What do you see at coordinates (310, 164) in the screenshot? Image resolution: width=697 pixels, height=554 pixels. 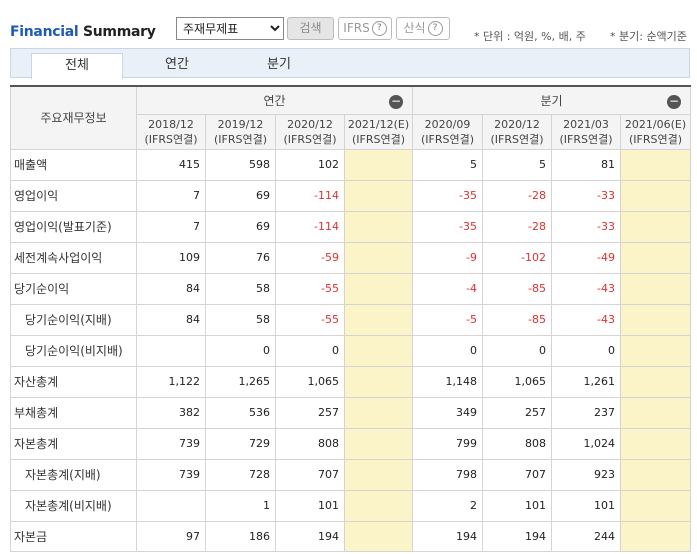 I see `value-cell: 102` at bounding box center [310, 164].